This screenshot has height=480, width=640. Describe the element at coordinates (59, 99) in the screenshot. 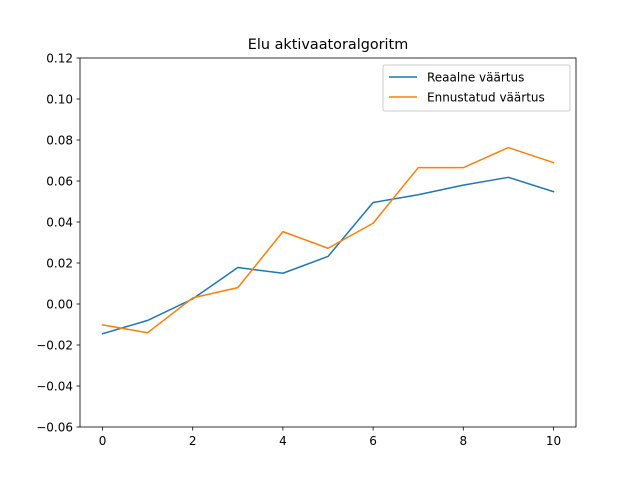

I see `y-tick-label: 0.10` at that location.